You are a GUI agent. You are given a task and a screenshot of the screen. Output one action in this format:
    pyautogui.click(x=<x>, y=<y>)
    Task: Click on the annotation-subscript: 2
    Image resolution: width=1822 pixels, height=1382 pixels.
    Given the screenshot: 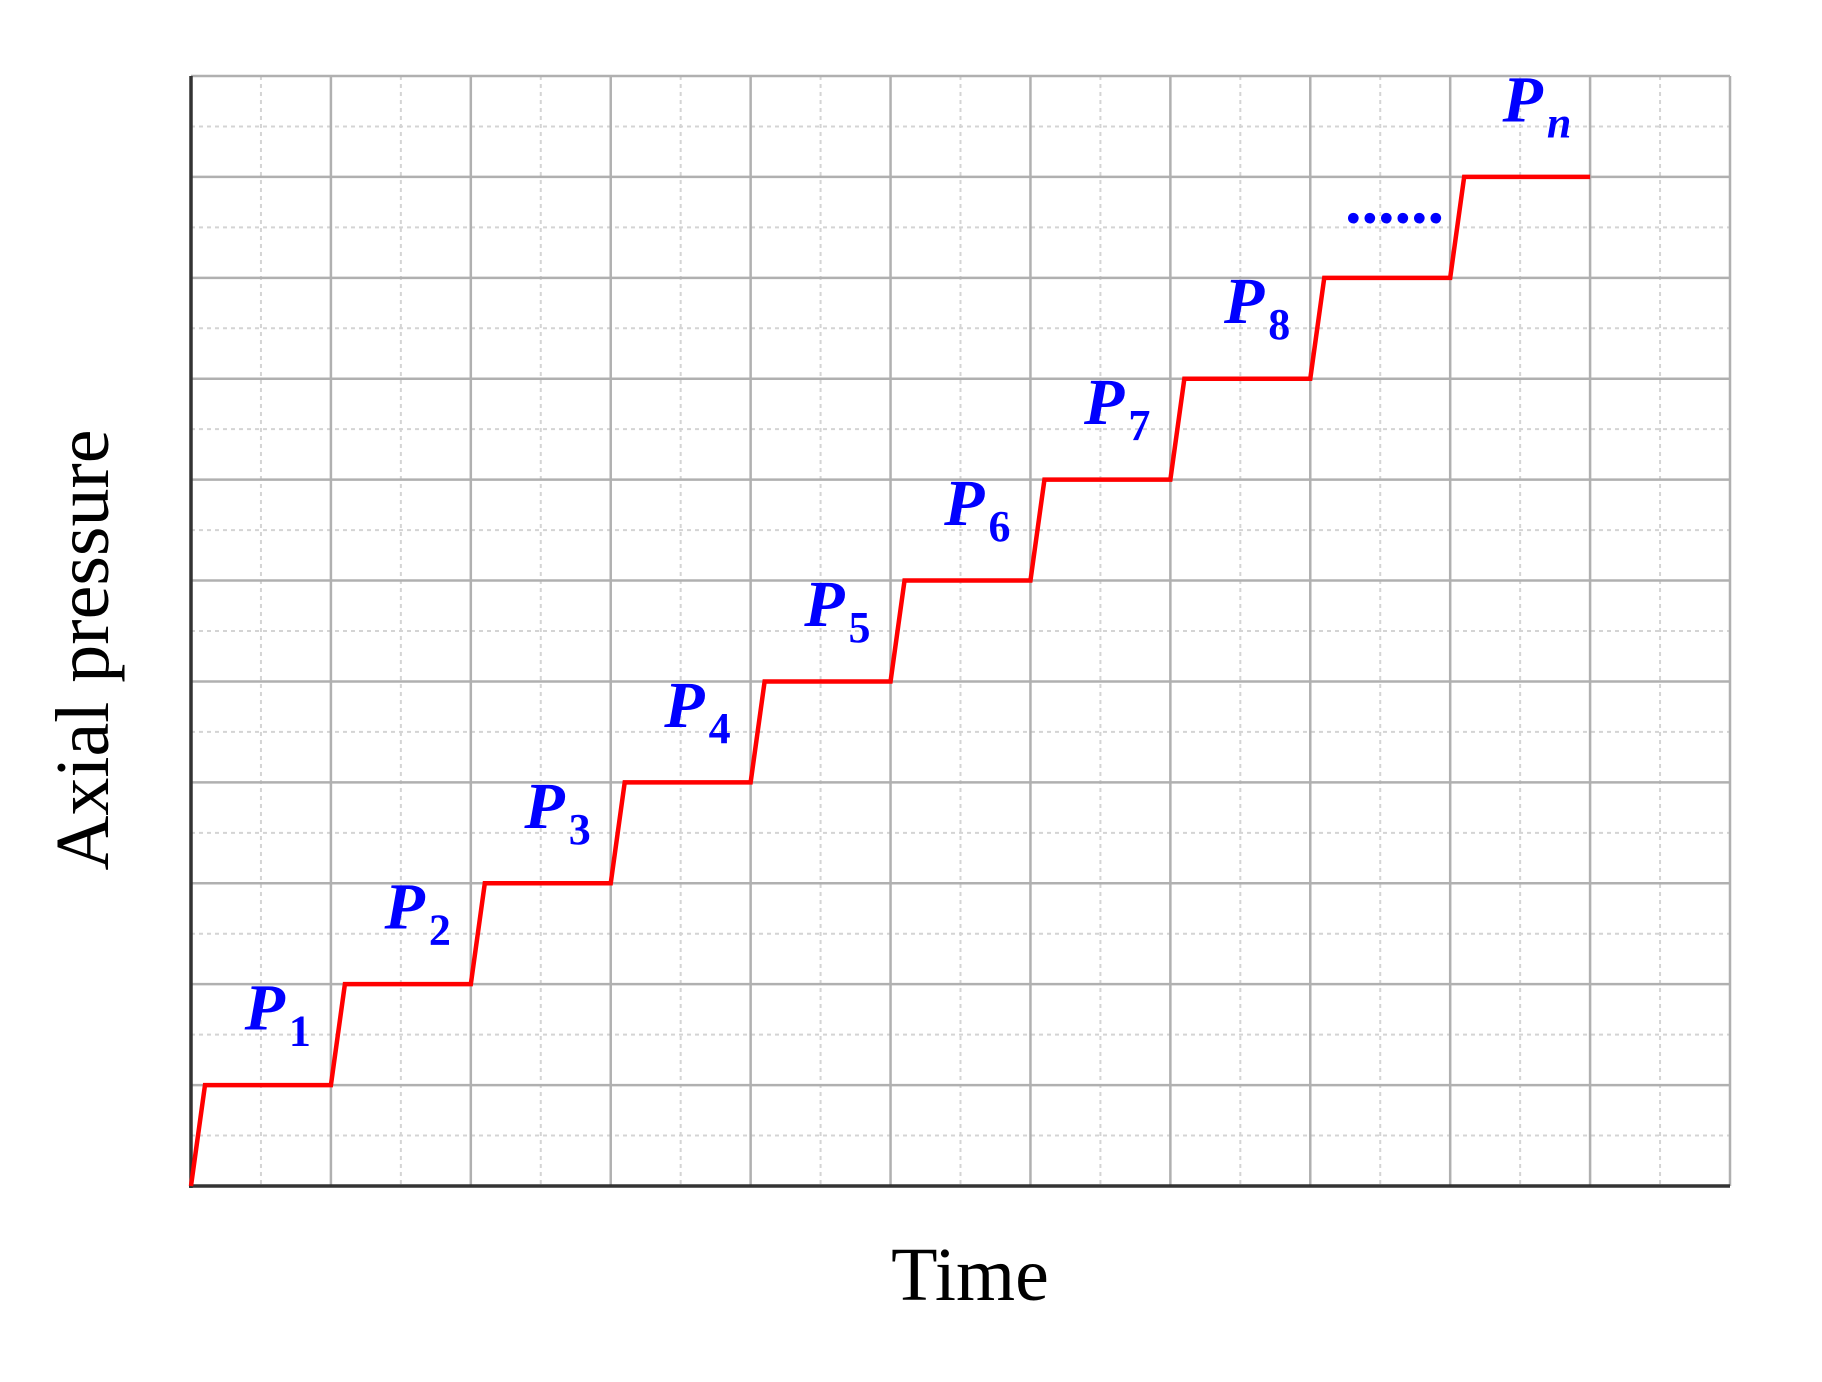 What is the action you would take?
    pyautogui.click(x=440, y=930)
    